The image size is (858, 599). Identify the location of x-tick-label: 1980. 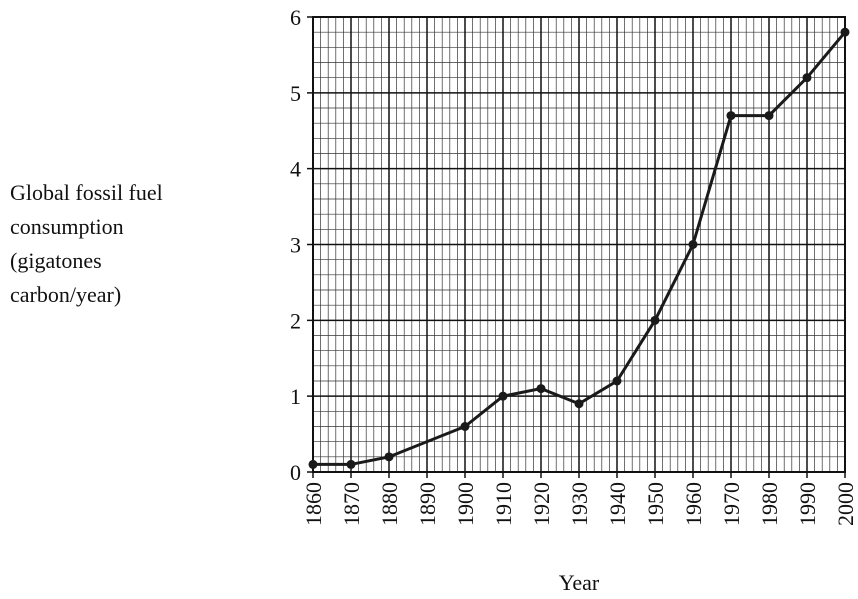
(769, 504).